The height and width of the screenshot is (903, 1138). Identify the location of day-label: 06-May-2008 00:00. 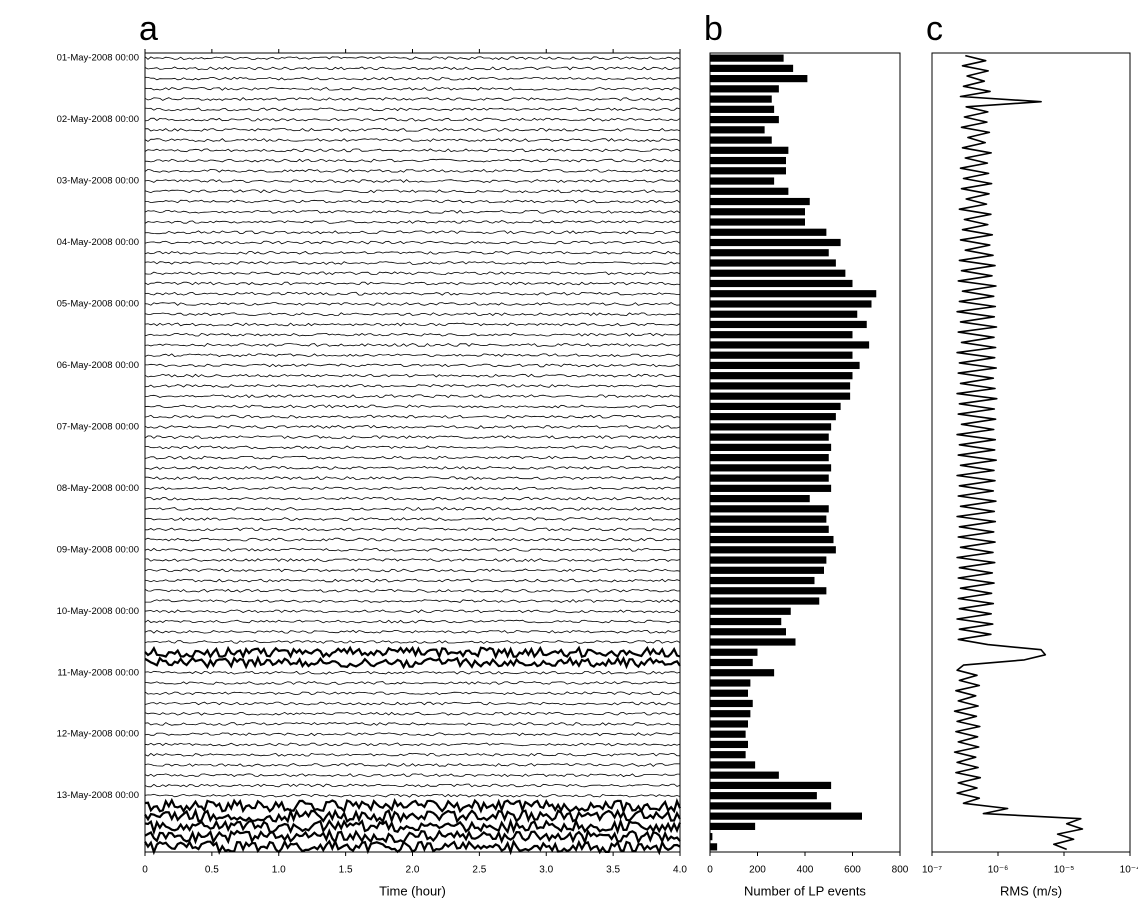
(98, 365).